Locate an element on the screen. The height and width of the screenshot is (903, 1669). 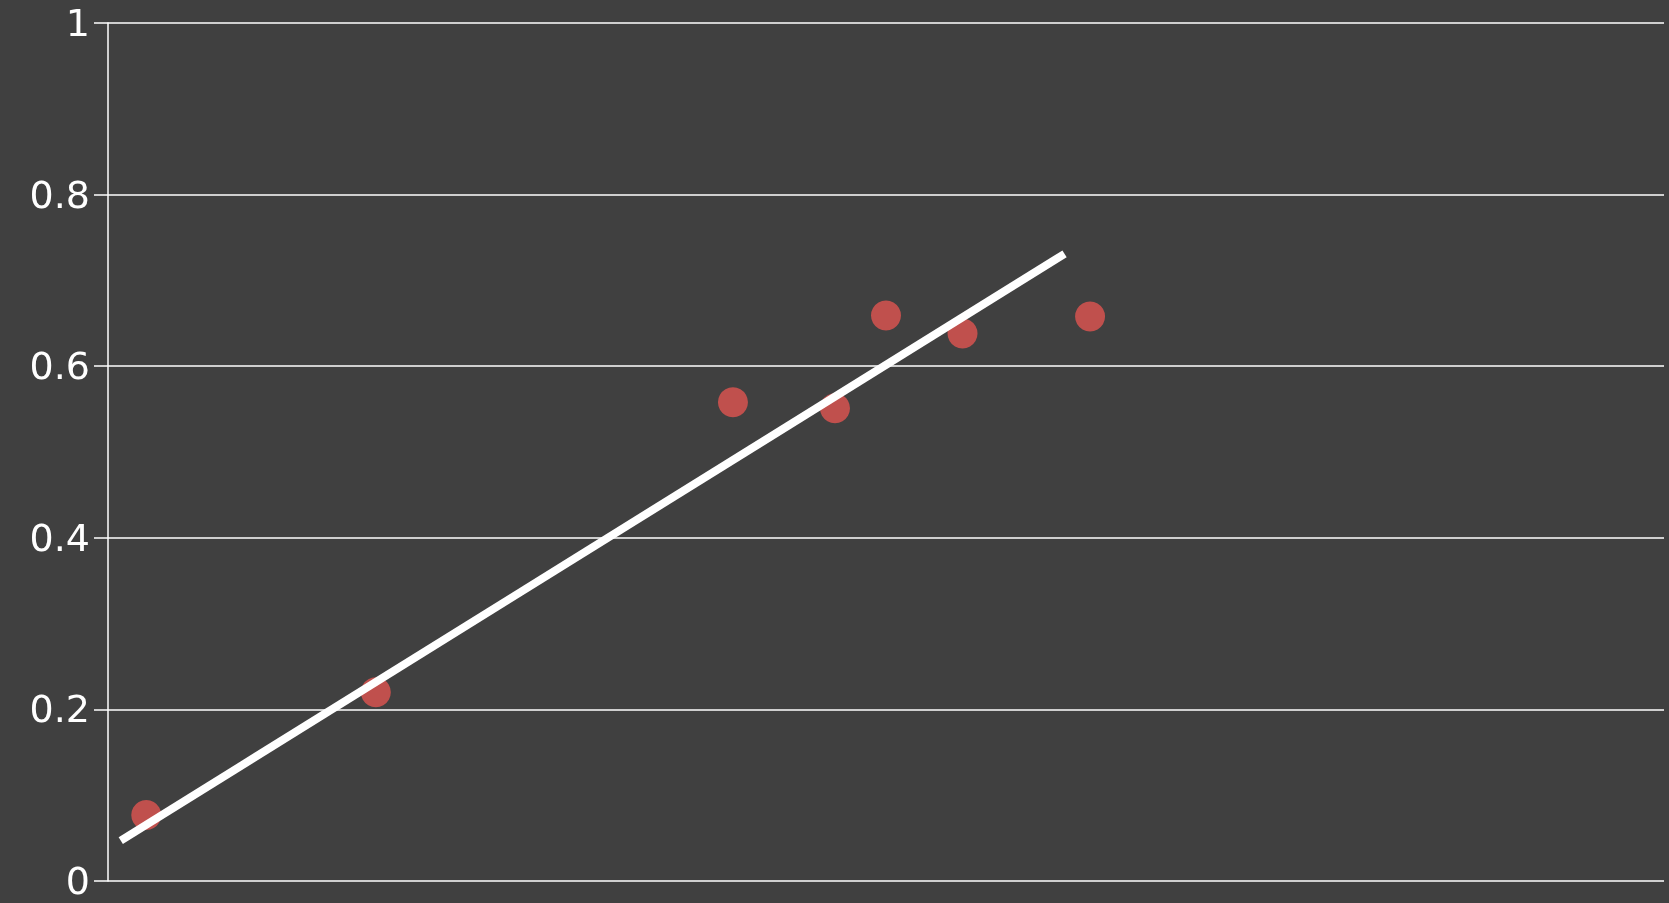
y-tick-label: 0.6 is located at coordinates (59, 366).